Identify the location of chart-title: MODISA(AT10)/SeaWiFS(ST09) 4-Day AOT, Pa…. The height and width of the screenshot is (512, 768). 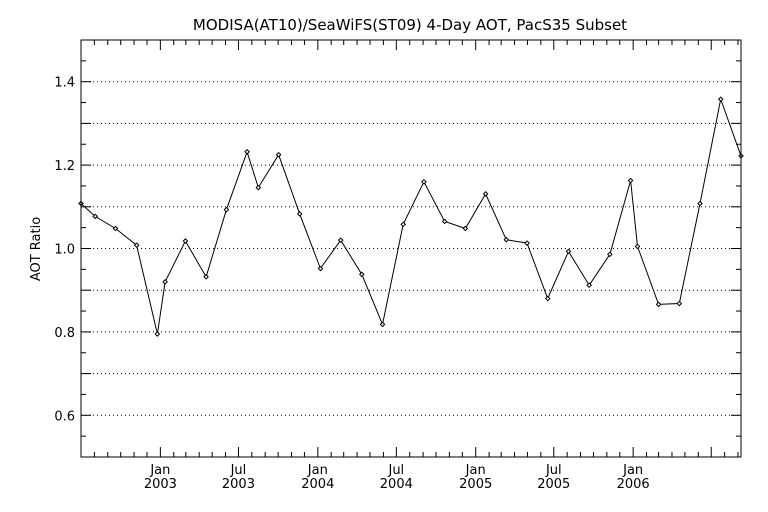
(410, 25).